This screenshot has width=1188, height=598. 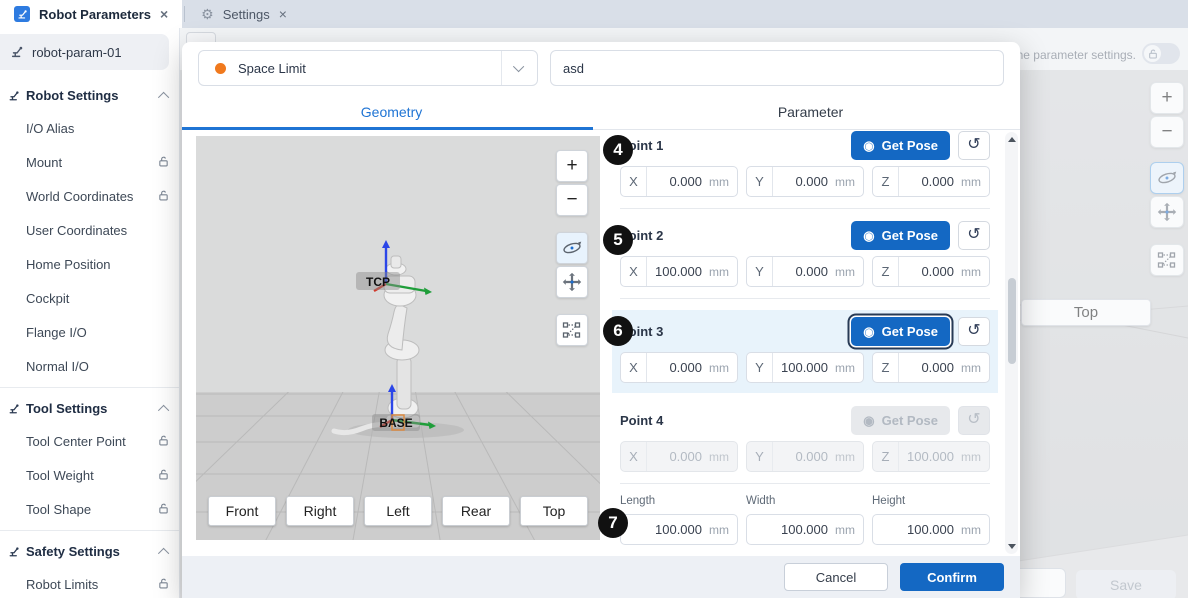 I want to click on tab-geometry: Geometry, so click(x=391, y=111).